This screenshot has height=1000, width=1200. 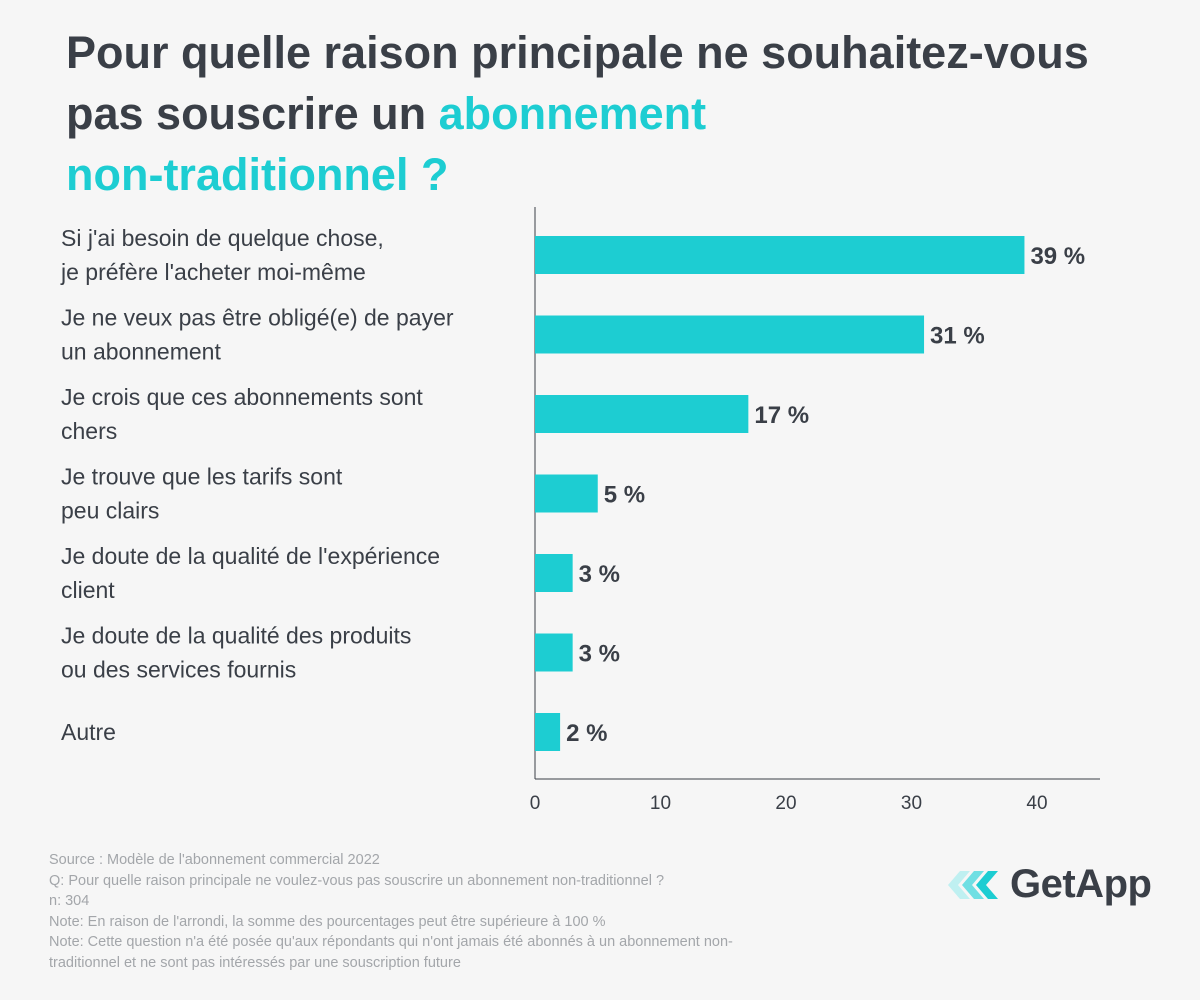 I want to click on x-tick-label: 30, so click(x=911, y=803).